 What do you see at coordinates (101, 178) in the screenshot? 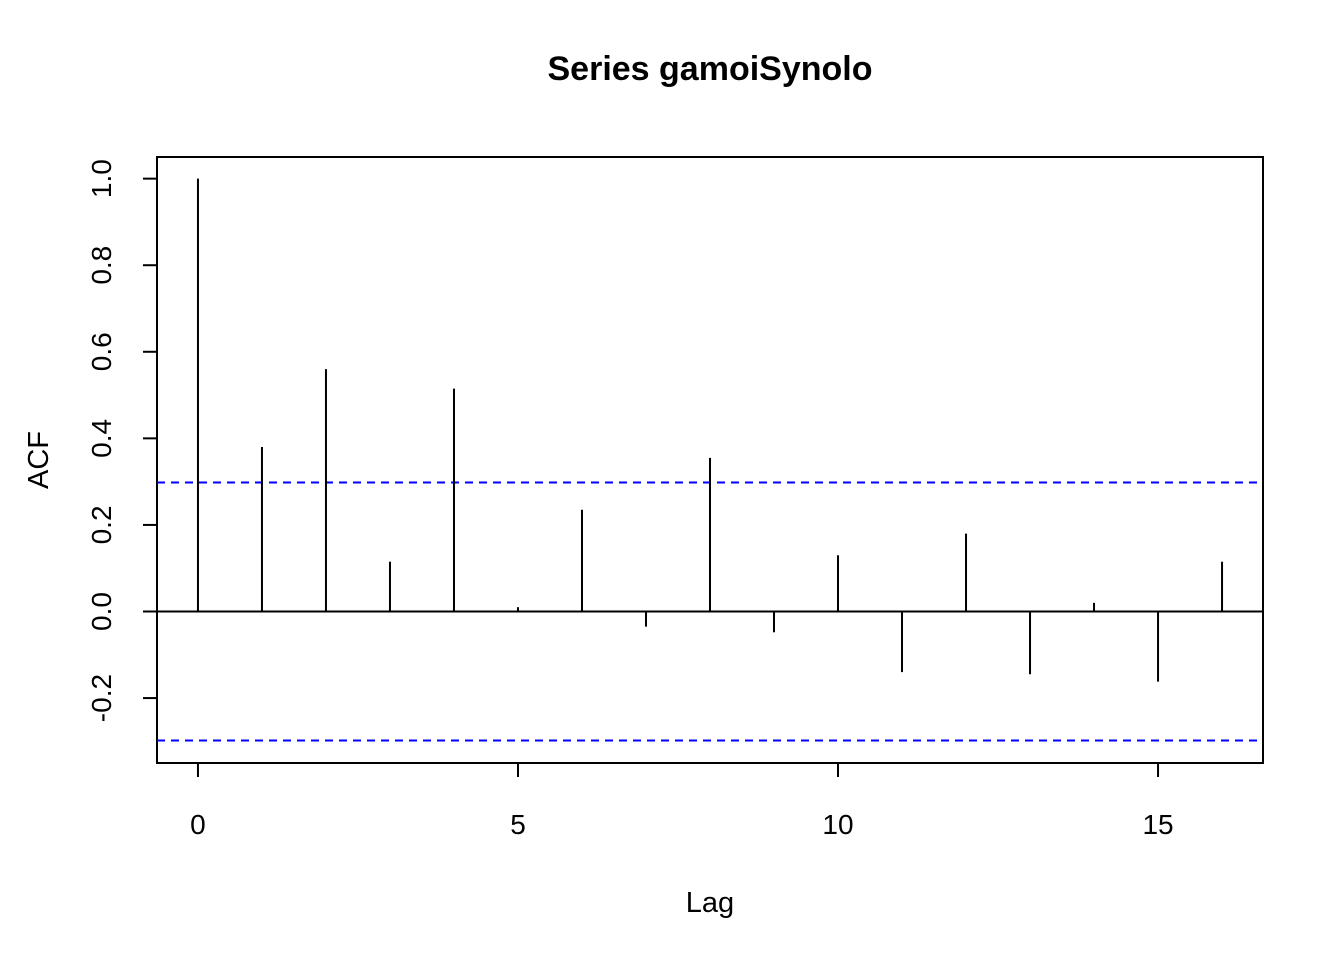
I see `y-tick-label: 1.0` at bounding box center [101, 178].